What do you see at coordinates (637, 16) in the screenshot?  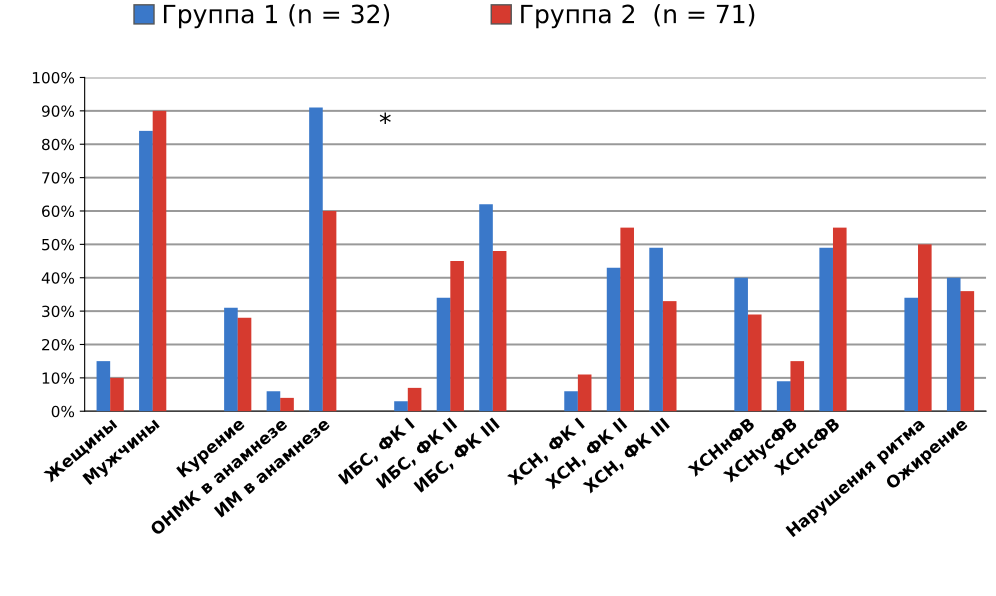 I see `legend-label: Группа 2 (n = 71)` at bounding box center [637, 16].